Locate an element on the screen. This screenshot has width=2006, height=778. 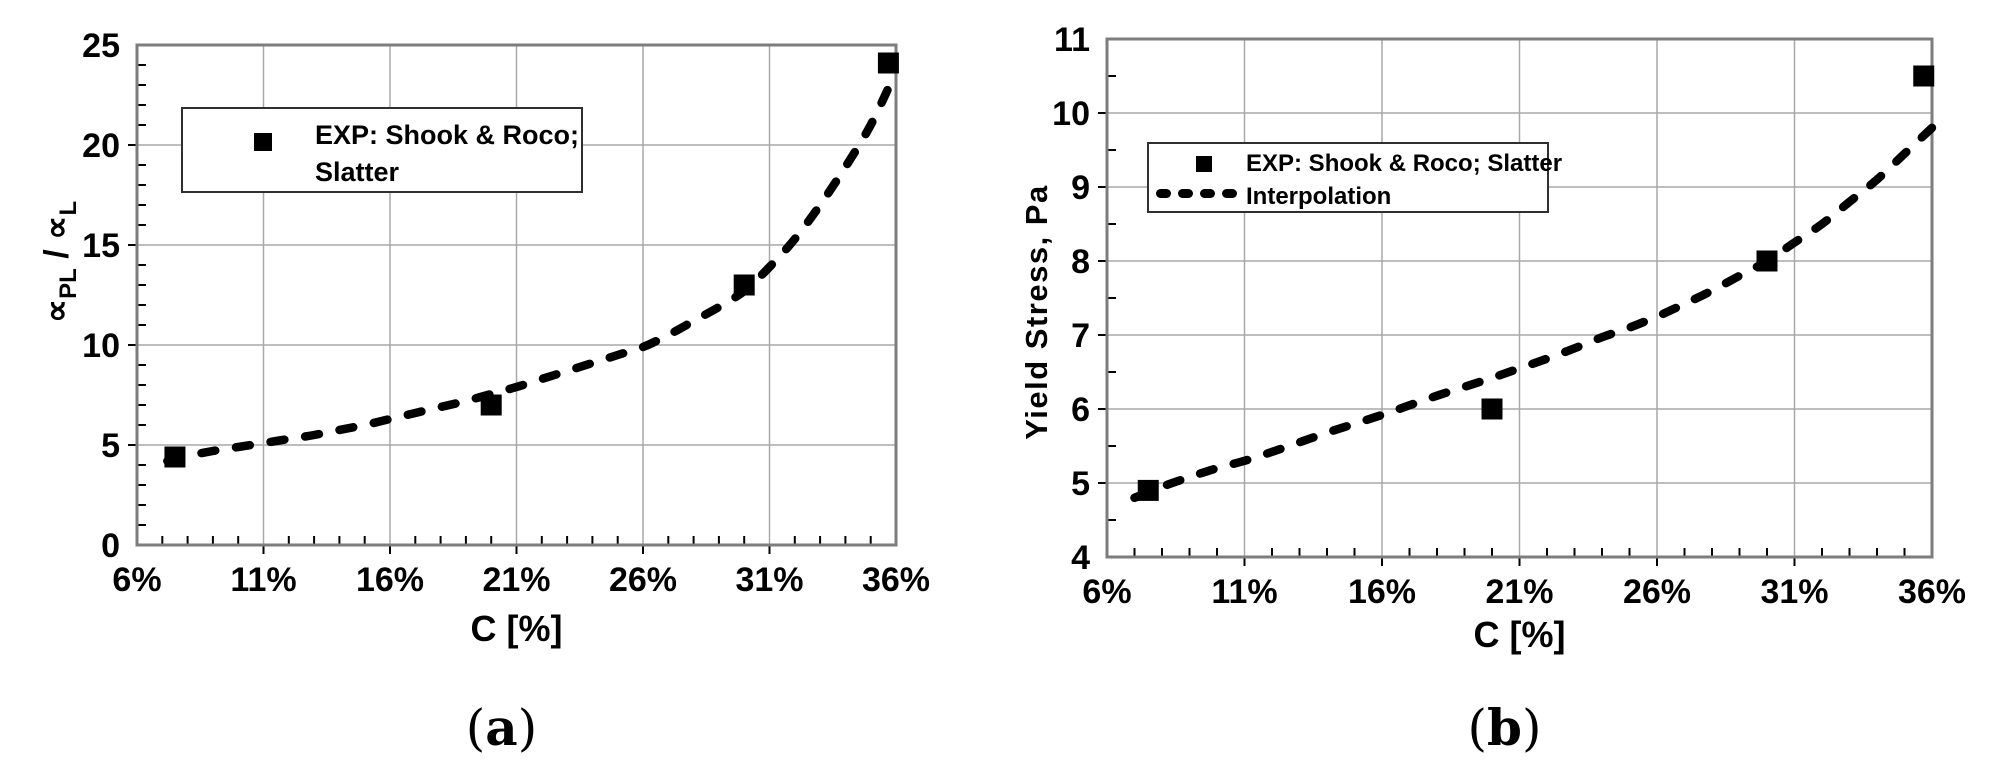
chart-b-y-axis-title: Yield Stress, Pa is located at coordinates (1036, 312).